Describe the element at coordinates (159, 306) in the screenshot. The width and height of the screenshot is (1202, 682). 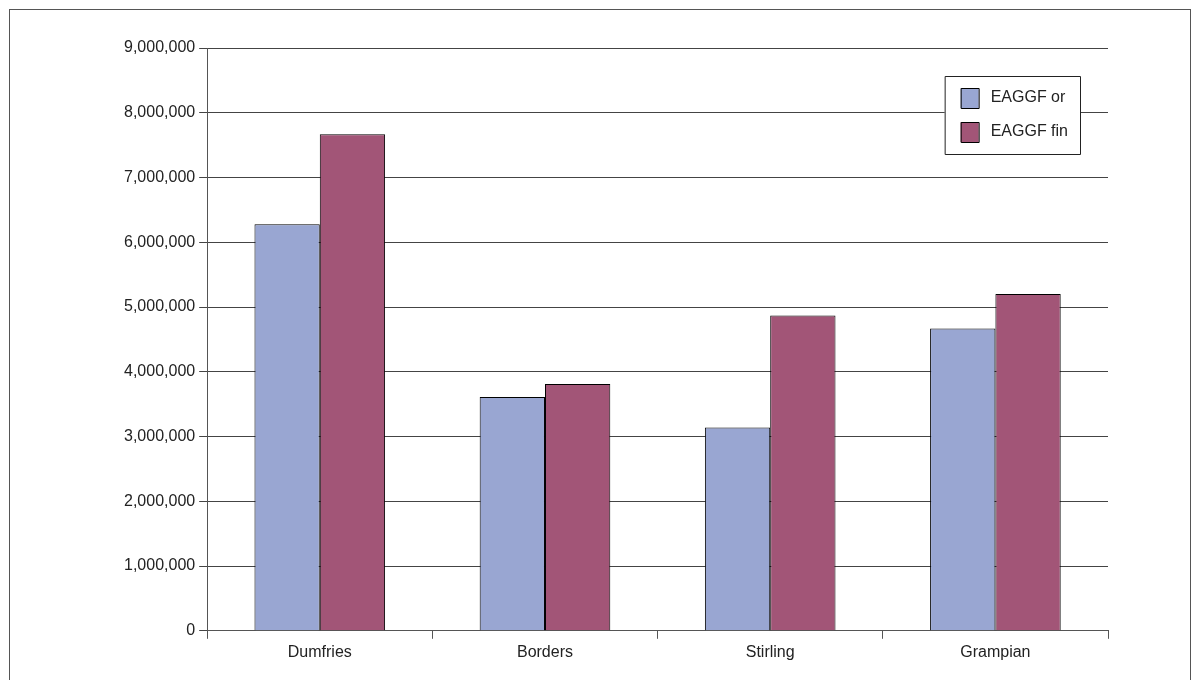
I see `y-tick-label: 5,000,000` at that location.